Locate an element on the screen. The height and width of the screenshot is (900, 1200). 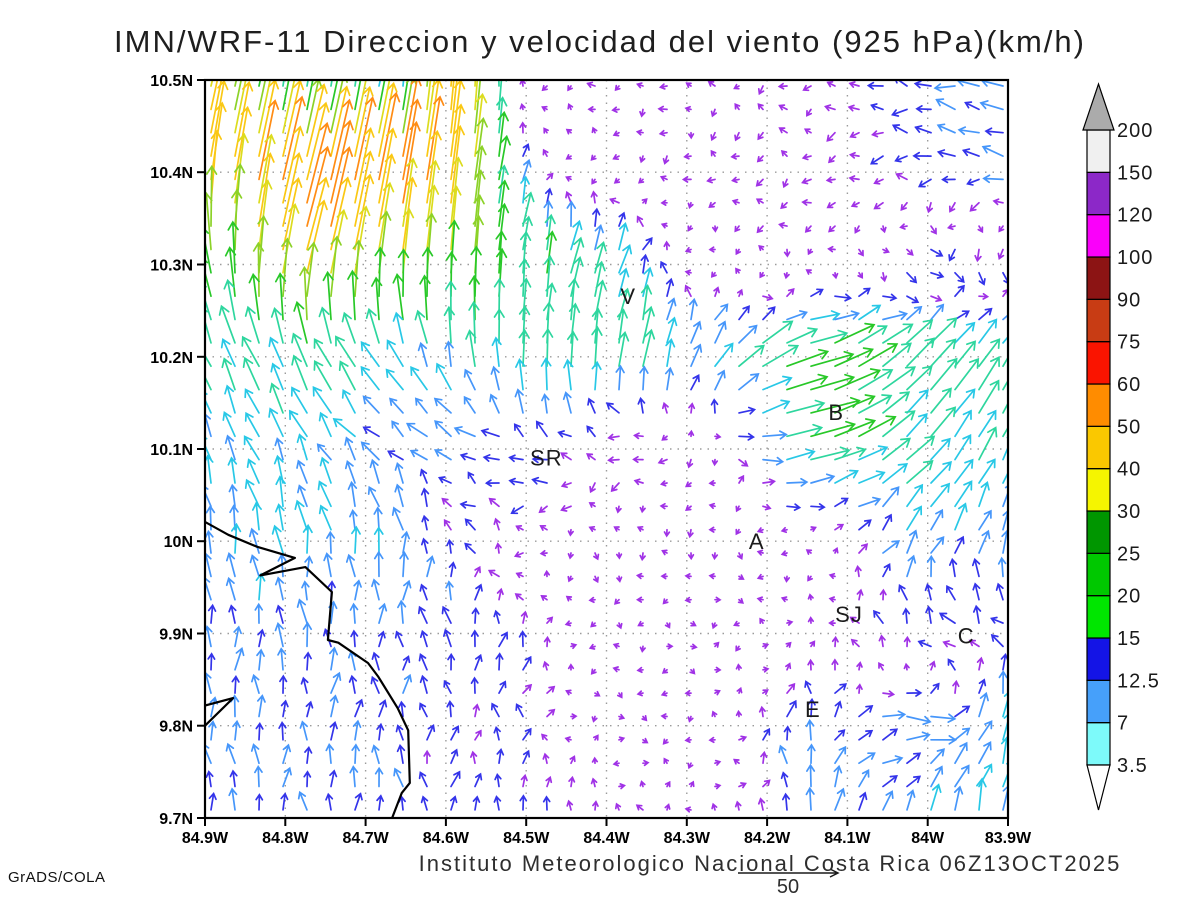
reference-arrow-glyph is located at coordinates (789, 873).